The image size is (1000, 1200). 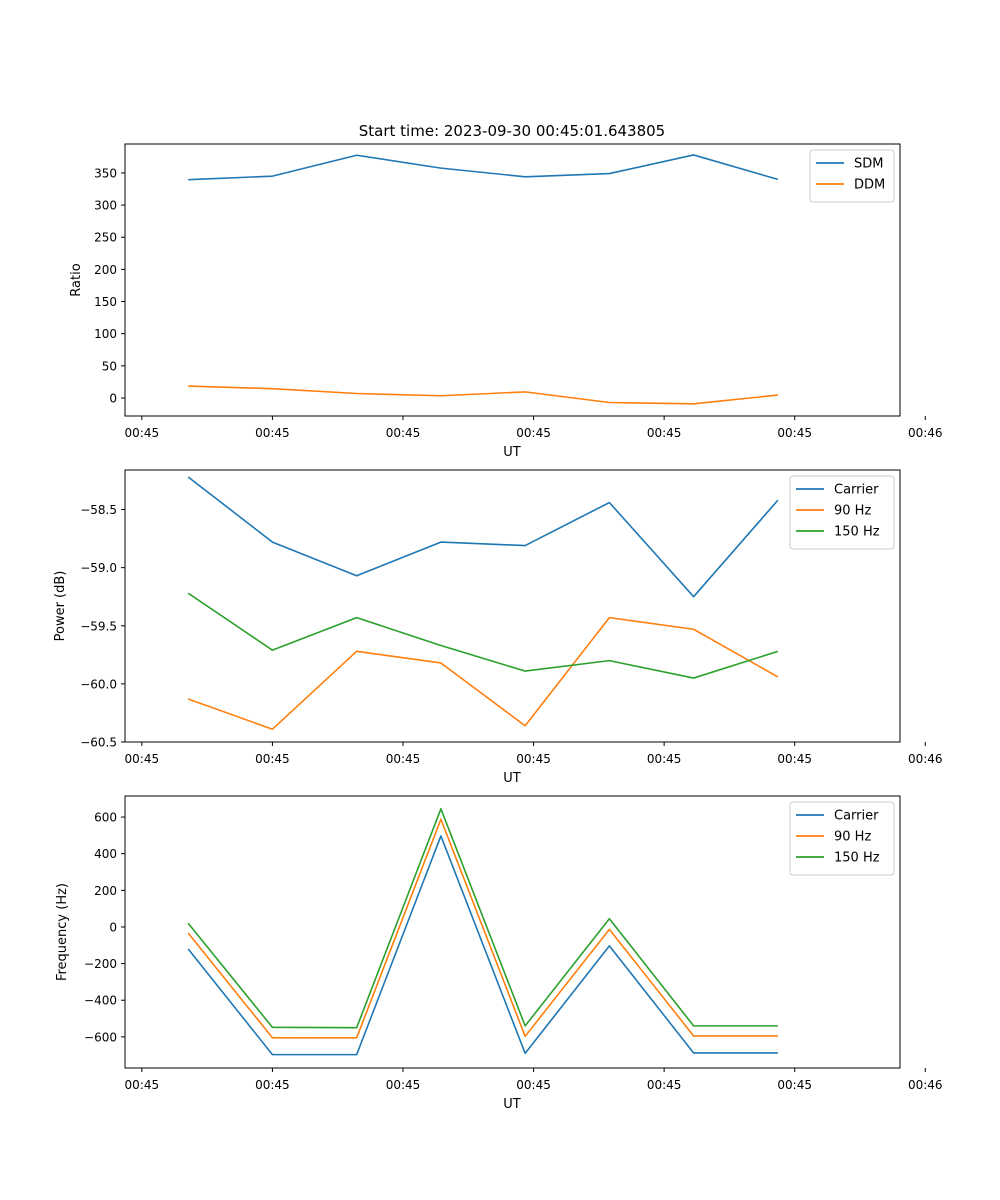 I want to click on power-ylabel: Power (dB), so click(x=60, y=606).